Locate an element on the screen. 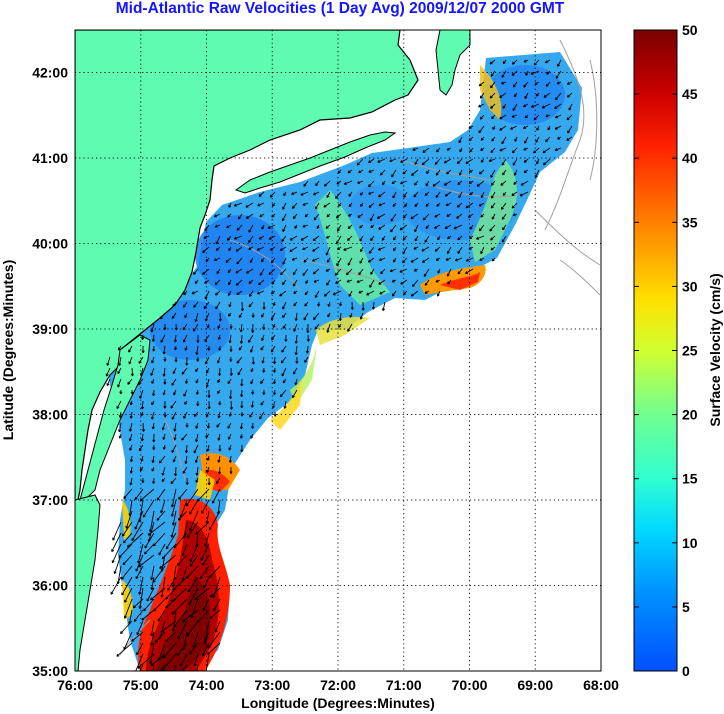 The image size is (724, 714). y-tick: 40:00 is located at coordinates (50, 244).